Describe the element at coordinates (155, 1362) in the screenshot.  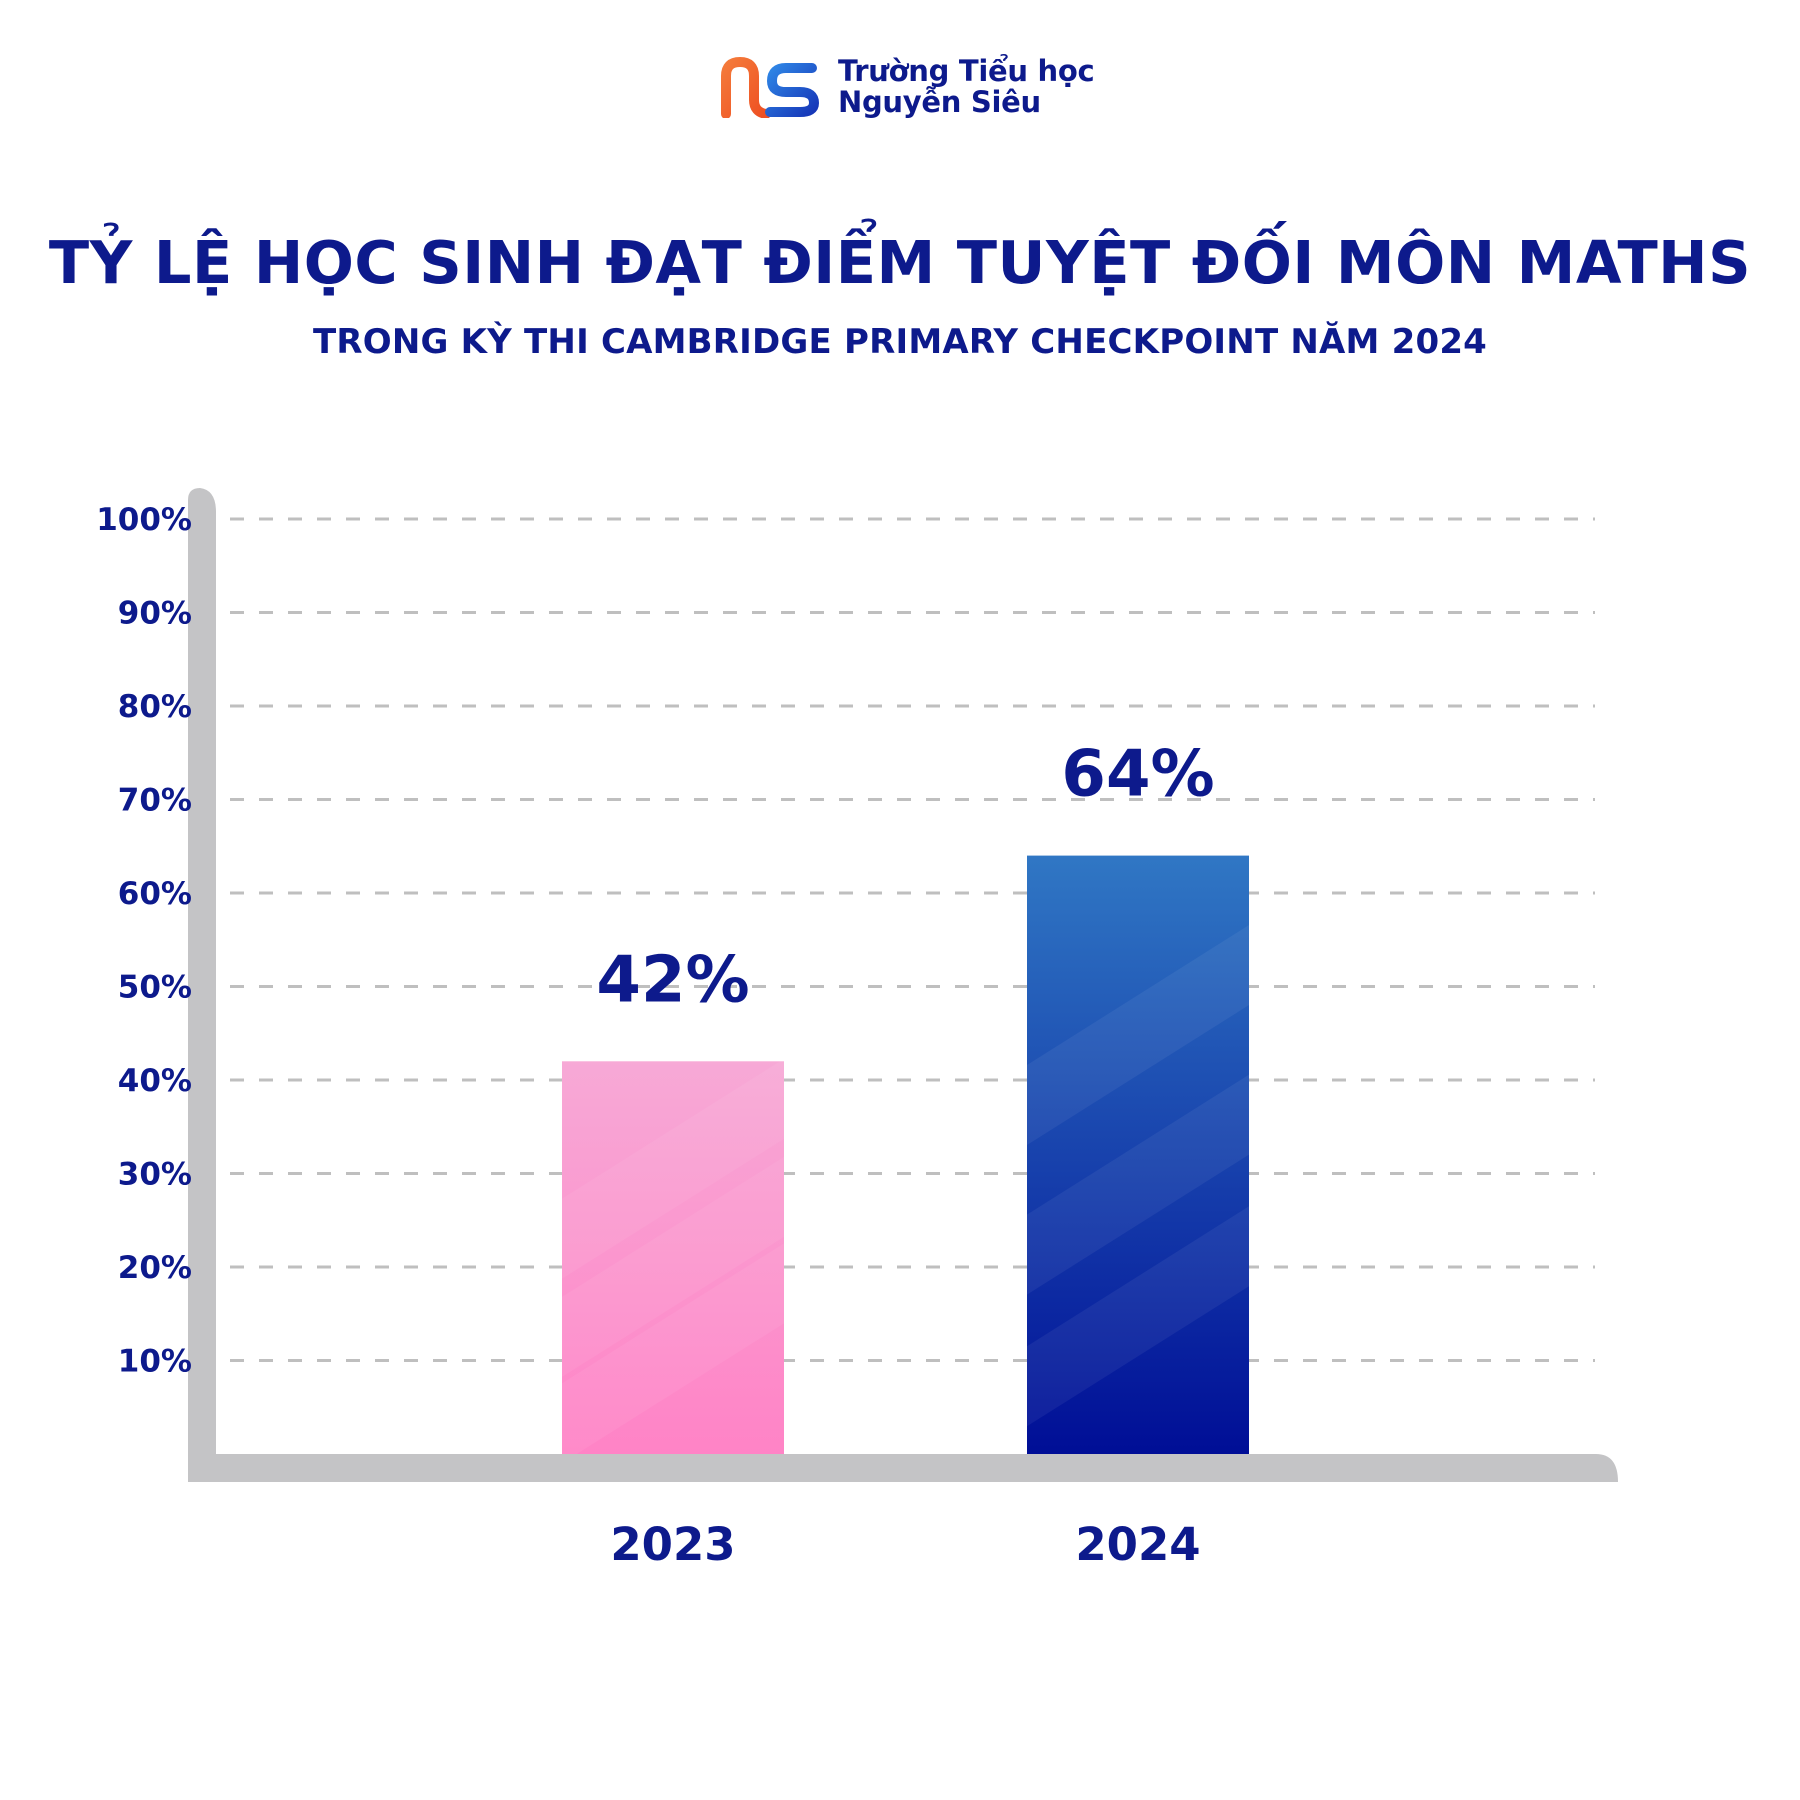
I see `y-tick-label: 10%` at that location.